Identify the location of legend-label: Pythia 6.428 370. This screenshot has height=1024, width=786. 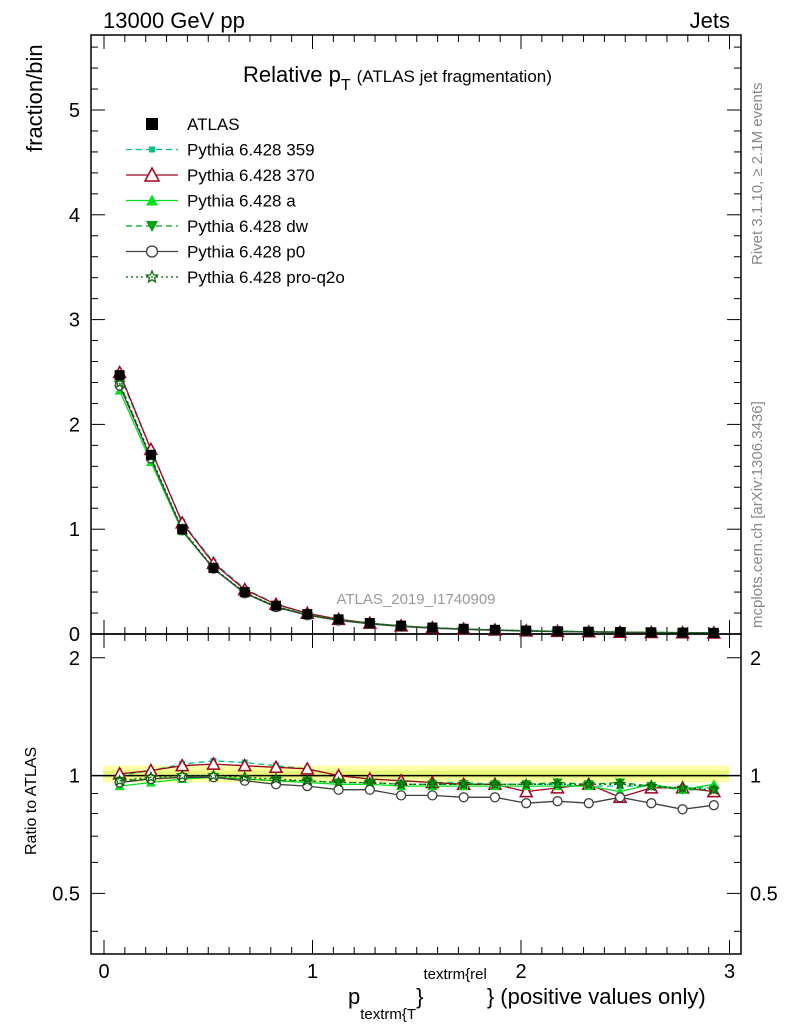
(251, 175).